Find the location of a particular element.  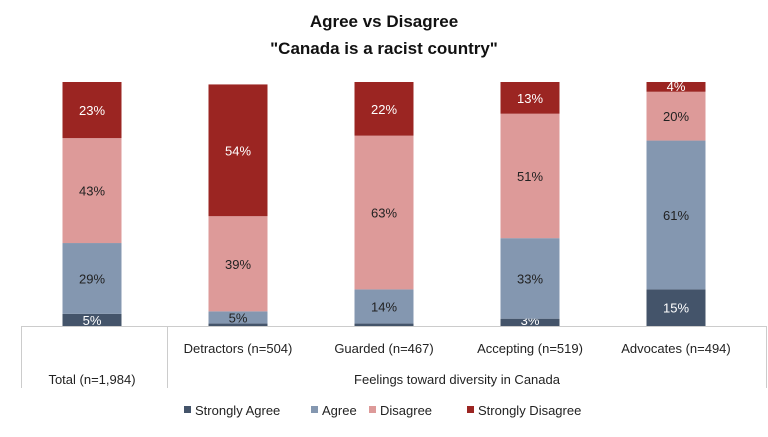

data-label: 23% is located at coordinates (92, 110).